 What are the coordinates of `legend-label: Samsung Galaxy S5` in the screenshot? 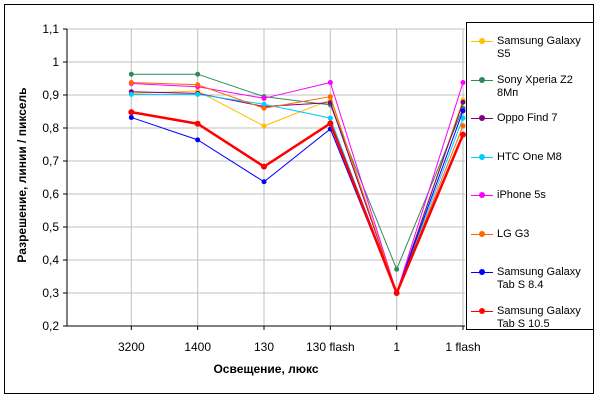 It's located at (539, 47).